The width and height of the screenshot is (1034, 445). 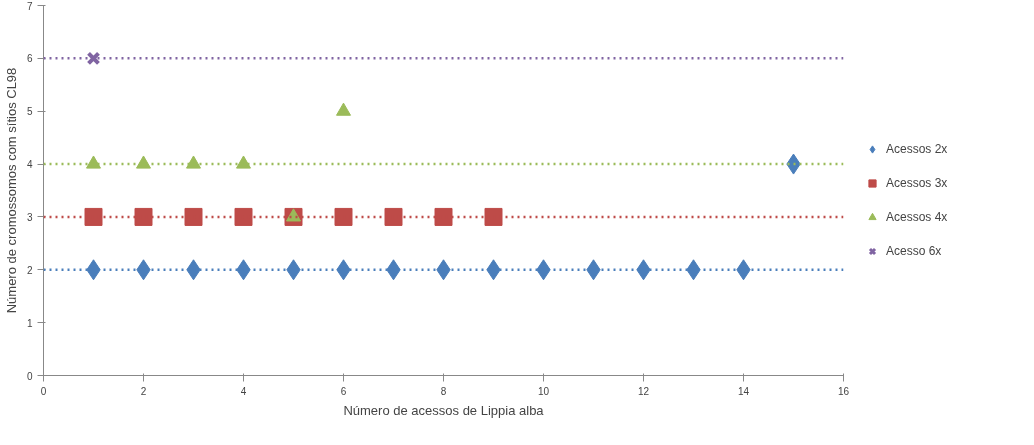 I want to click on x-tick-label: 6, so click(x=343, y=391).